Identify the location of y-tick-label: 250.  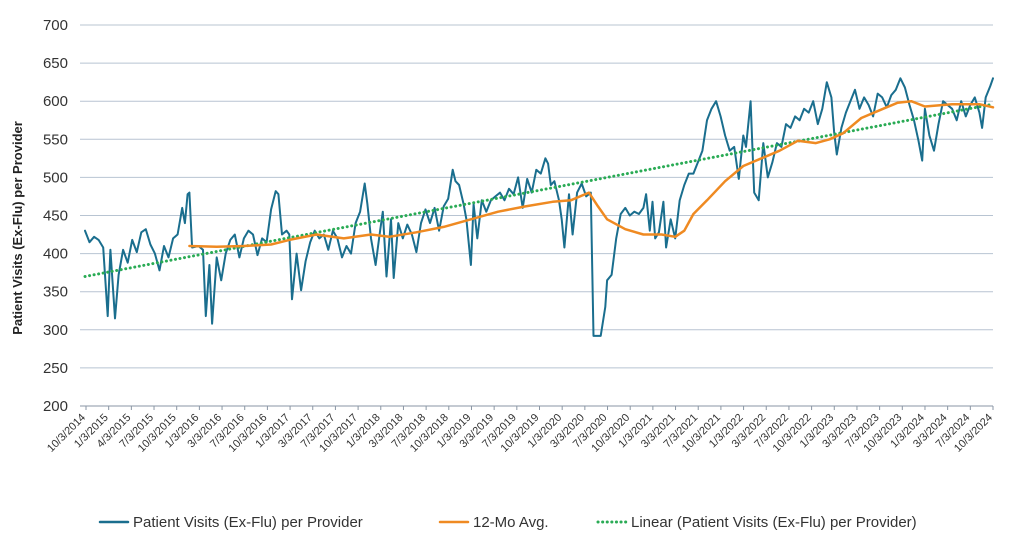
(55, 368).